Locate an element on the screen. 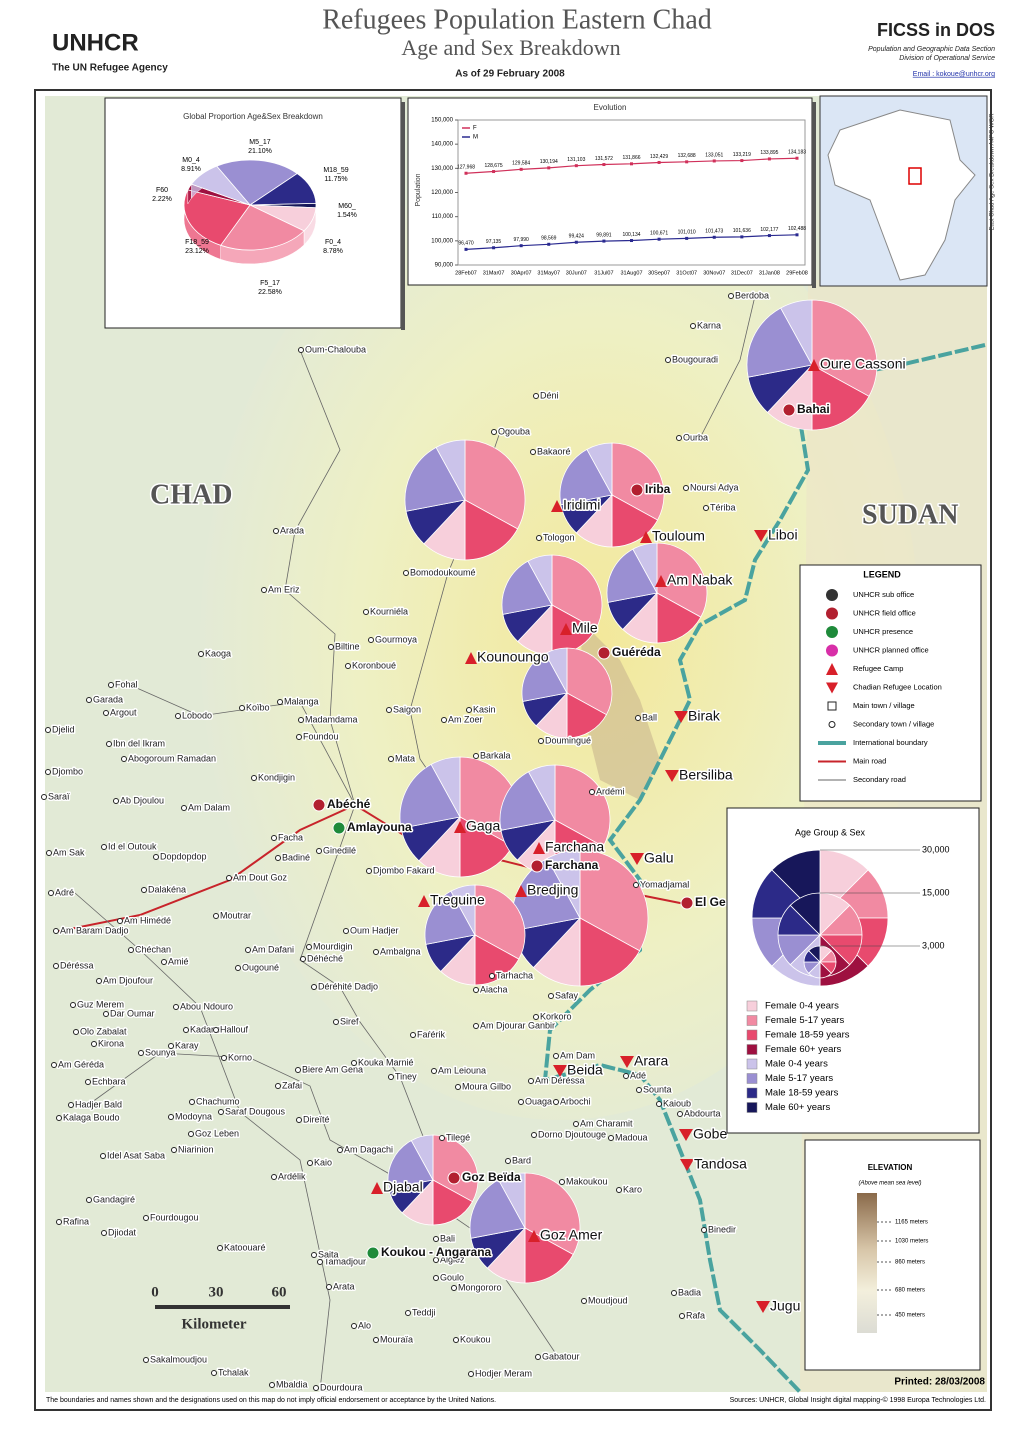 The height and width of the screenshot is (1454, 1024). elevation-label: 860 meters is located at coordinates (910, 1263).